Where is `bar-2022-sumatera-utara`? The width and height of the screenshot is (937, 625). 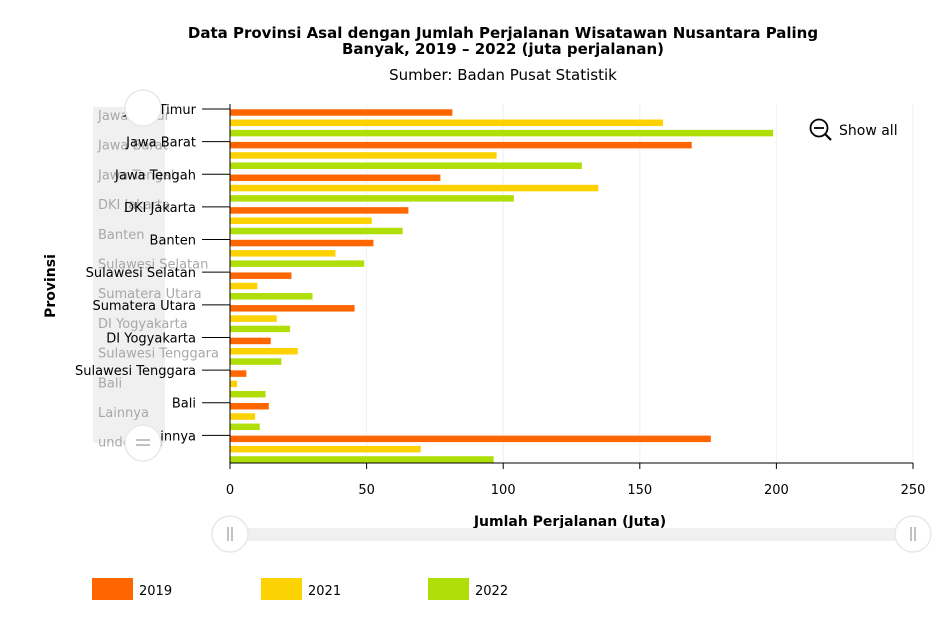 bar-2022-sumatera-utara is located at coordinates (260, 329).